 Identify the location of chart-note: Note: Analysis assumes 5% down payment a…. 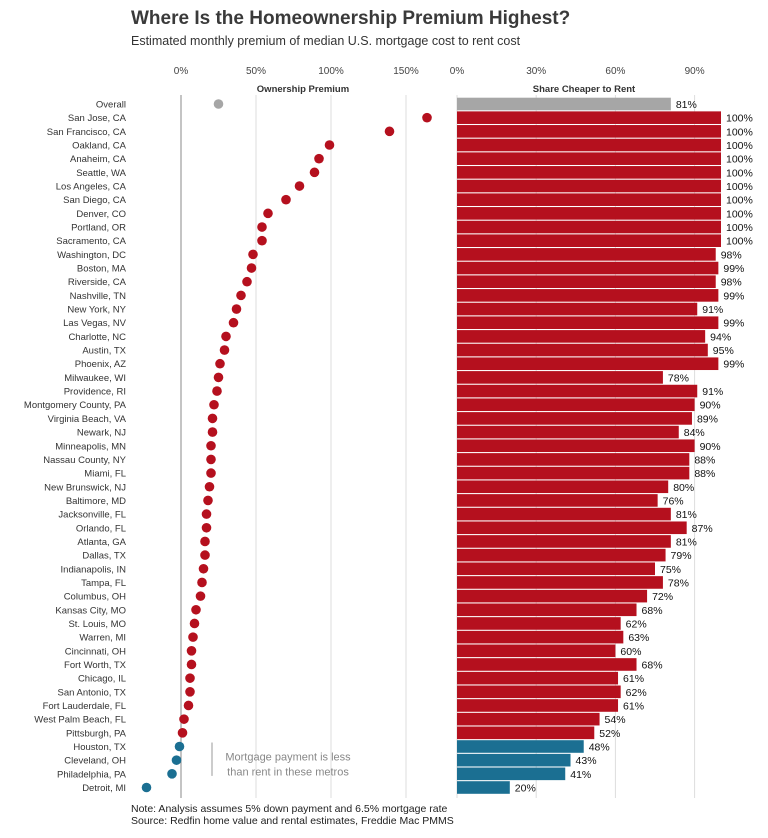
(289, 809).